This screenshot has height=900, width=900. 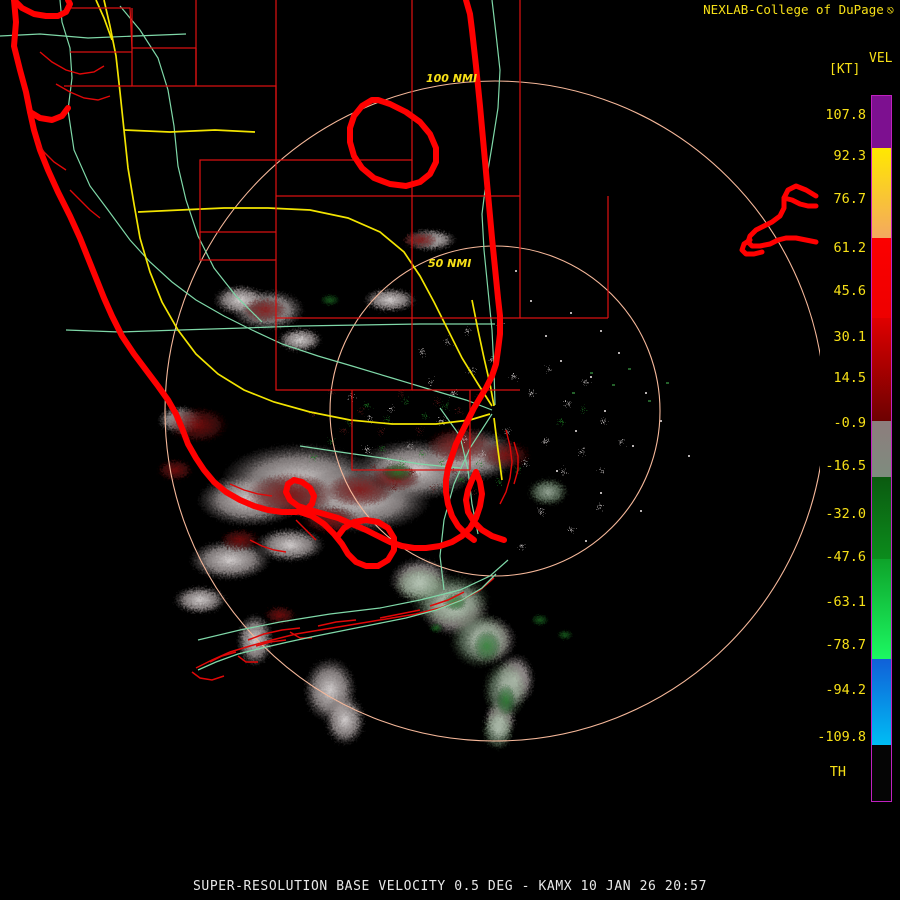 I want to click on colorbar-threshold-label: TH, so click(x=837, y=772).